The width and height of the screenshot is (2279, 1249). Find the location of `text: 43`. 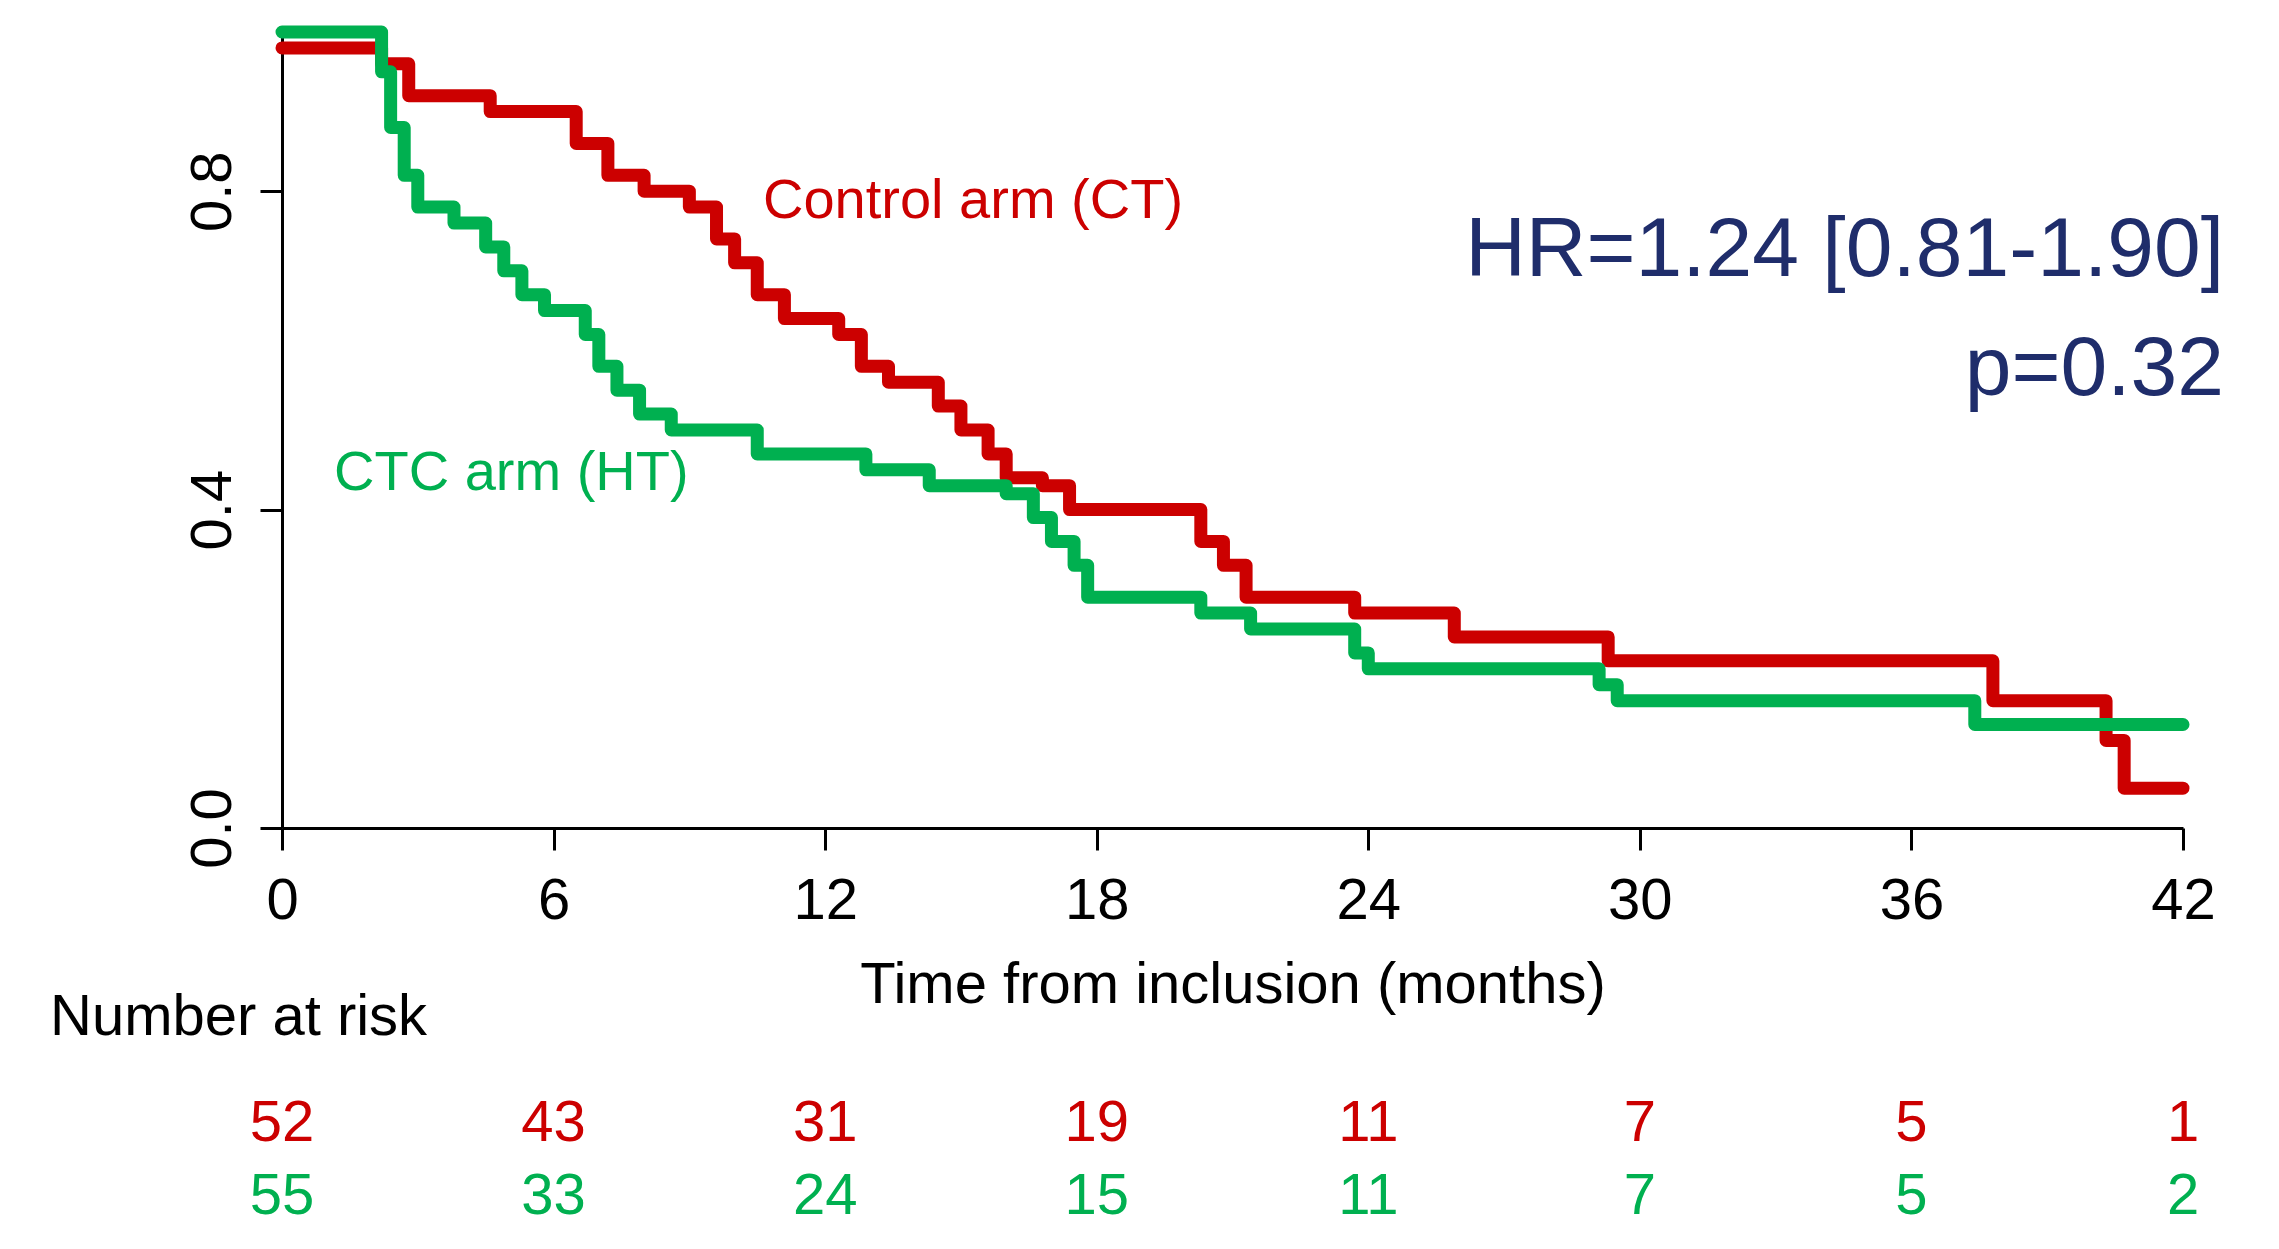

text: 43 is located at coordinates (553, 1120).